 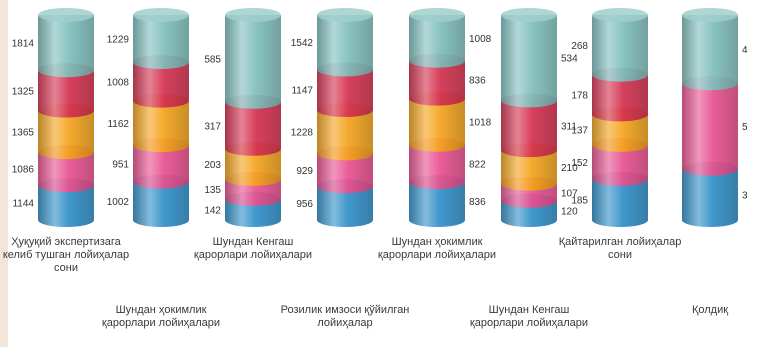 I want to click on data-label: 203, so click(x=212, y=165).